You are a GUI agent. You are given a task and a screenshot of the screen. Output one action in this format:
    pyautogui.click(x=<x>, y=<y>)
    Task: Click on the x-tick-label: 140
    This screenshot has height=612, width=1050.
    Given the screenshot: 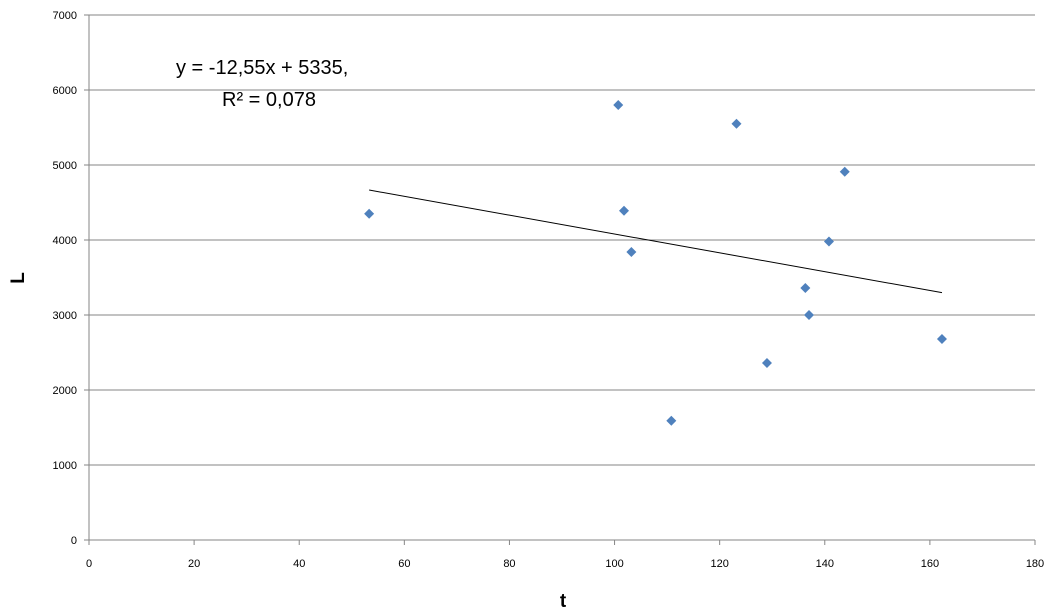 What is the action you would take?
    pyautogui.click(x=825, y=564)
    